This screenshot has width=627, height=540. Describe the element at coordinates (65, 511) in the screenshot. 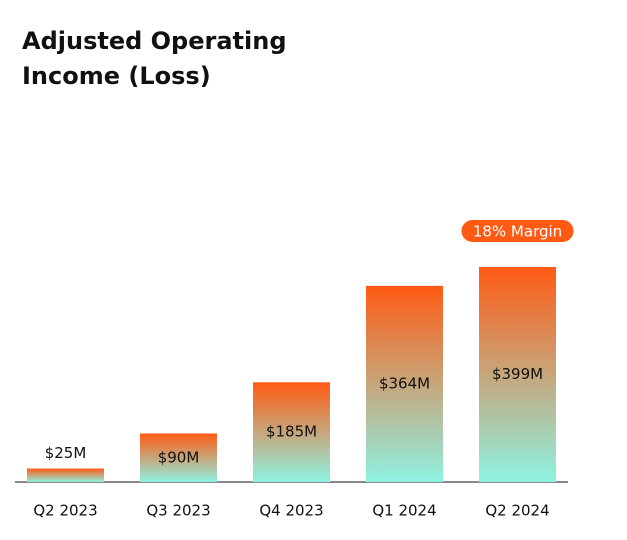

I see `x-tick-label: Q2 2023` at that location.